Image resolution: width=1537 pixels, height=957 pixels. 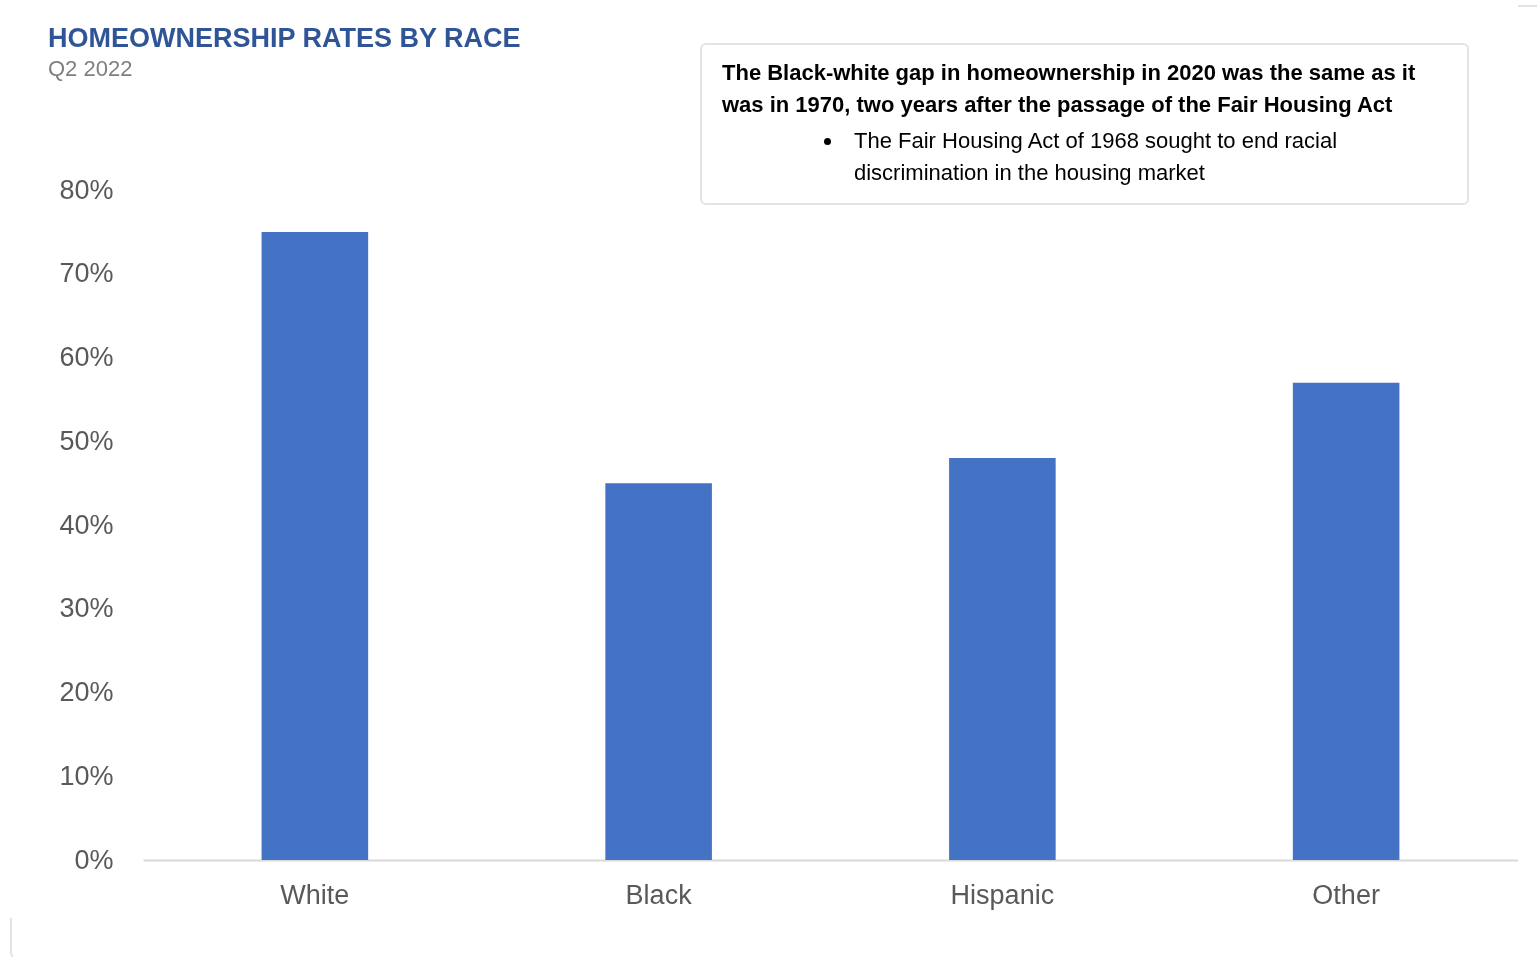 I want to click on y-tick-label: 60%, so click(x=86, y=357).